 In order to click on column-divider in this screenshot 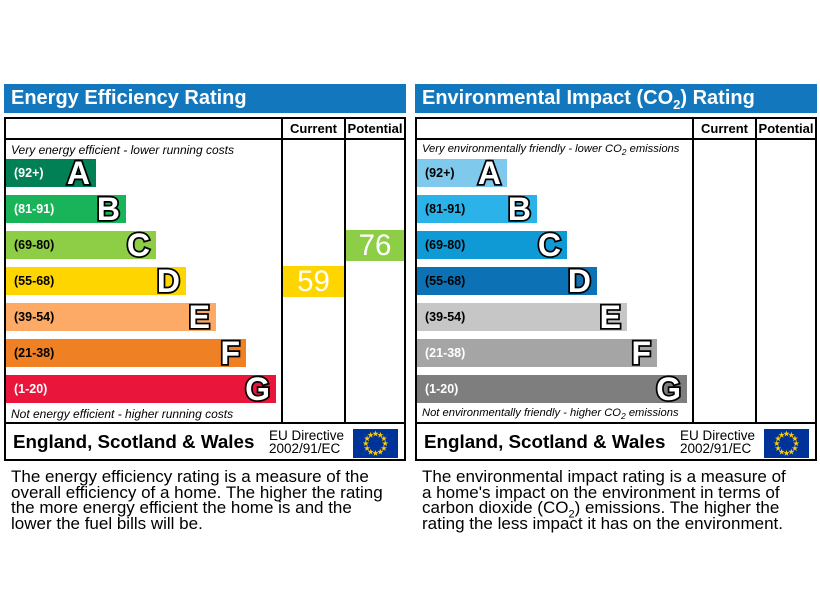, I will do `click(282, 271)`.